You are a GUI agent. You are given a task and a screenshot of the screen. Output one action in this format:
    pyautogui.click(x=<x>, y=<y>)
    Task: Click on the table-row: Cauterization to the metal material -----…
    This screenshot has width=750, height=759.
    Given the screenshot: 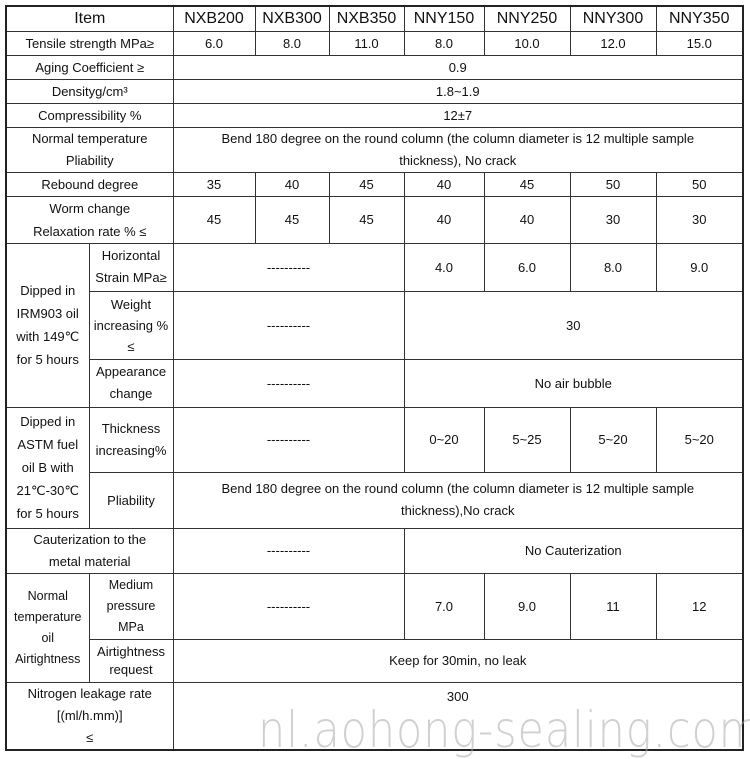 What is the action you would take?
    pyautogui.click(x=374, y=550)
    